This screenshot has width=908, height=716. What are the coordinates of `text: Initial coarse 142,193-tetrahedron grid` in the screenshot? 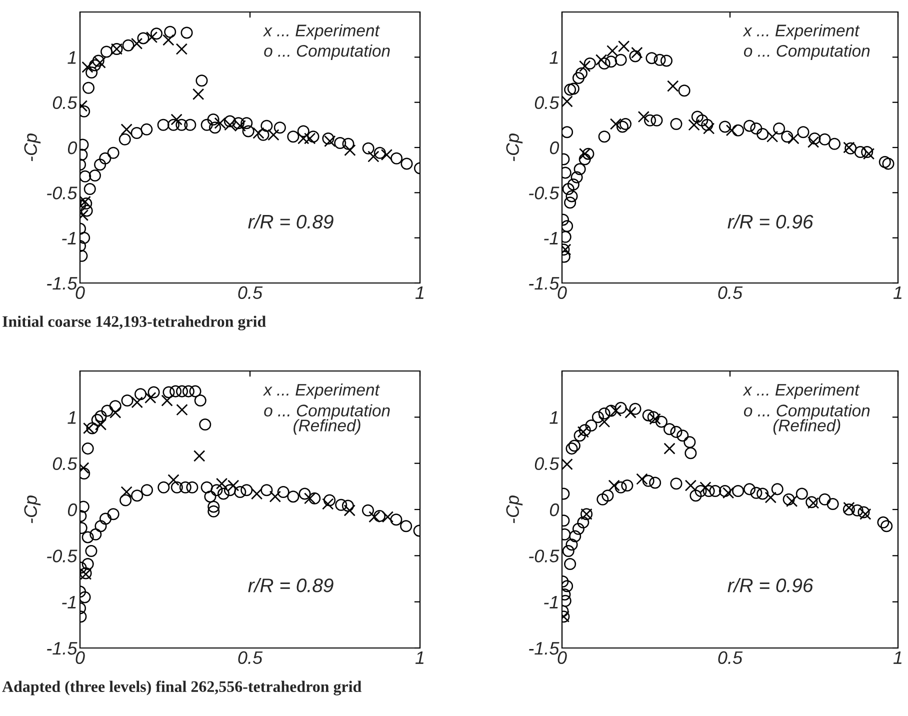 It's located at (134, 323).